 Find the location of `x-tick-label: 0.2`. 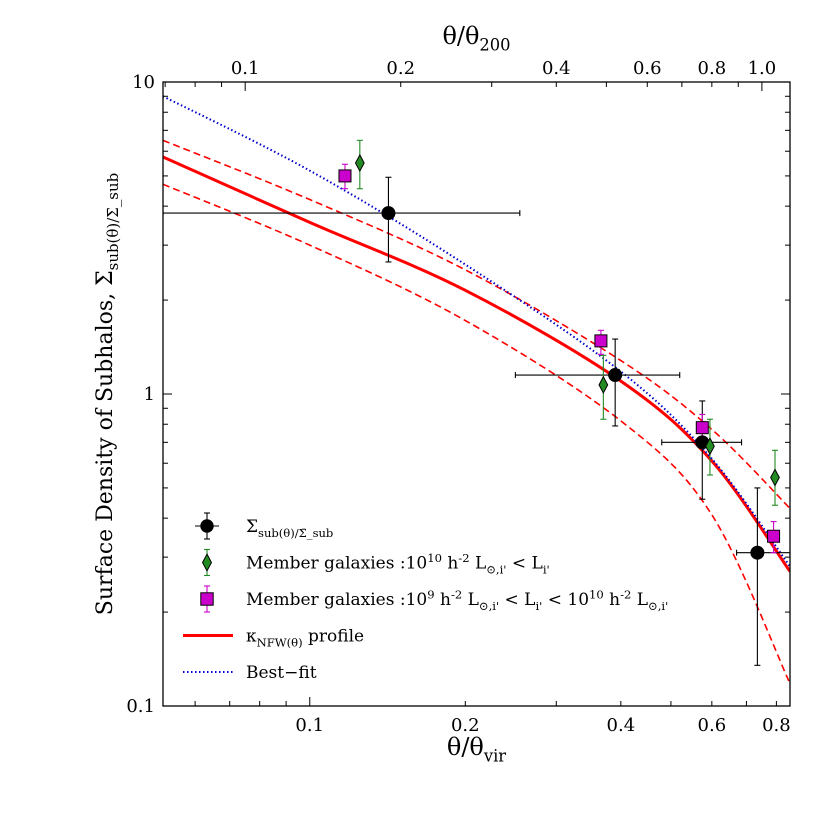

x-tick-label: 0.2 is located at coordinates (465, 725).